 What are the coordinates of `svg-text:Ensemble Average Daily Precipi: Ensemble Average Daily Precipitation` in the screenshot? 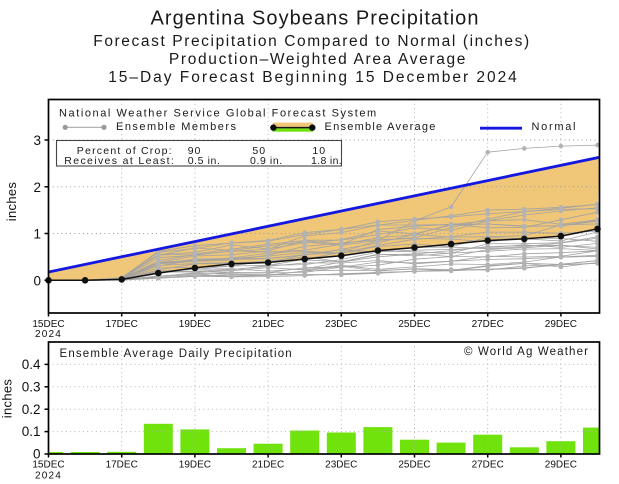 It's located at (176, 354).